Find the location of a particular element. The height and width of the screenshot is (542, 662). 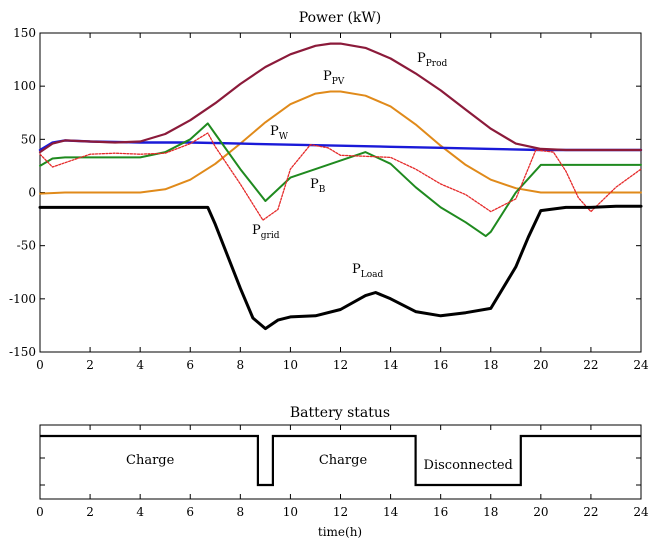

power-x-tick-label: 16 is located at coordinates (440, 365).